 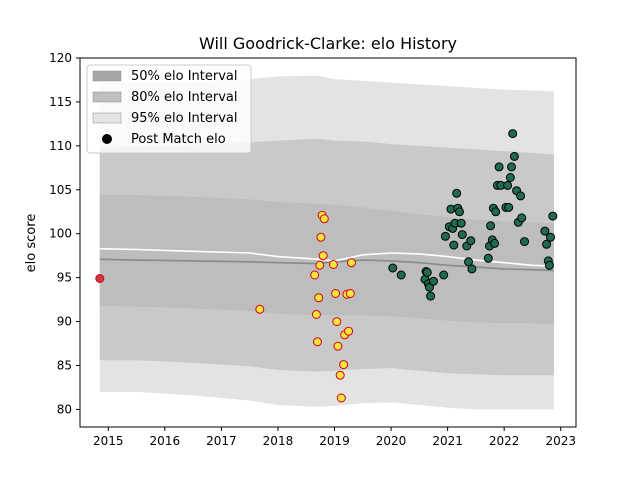 What do you see at coordinates (447, 441) in the screenshot?
I see `x-tick-label: 2021` at bounding box center [447, 441].